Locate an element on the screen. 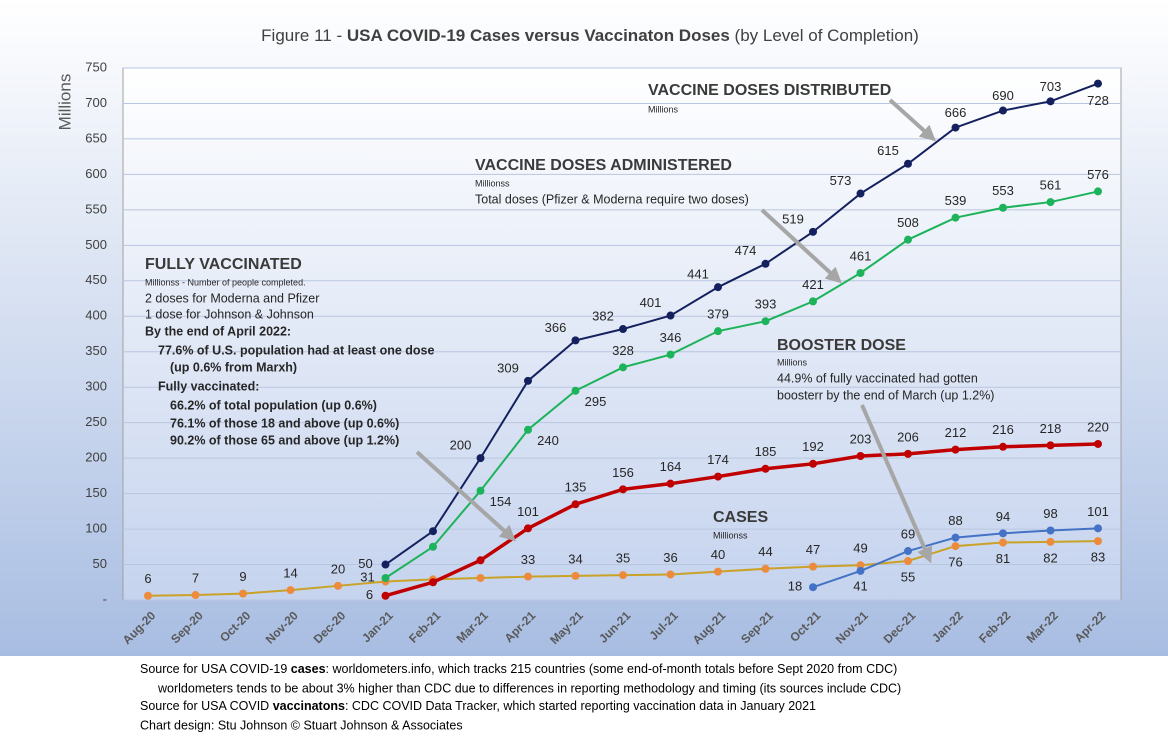  data-label: 33 is located at coordinates (528, 559).